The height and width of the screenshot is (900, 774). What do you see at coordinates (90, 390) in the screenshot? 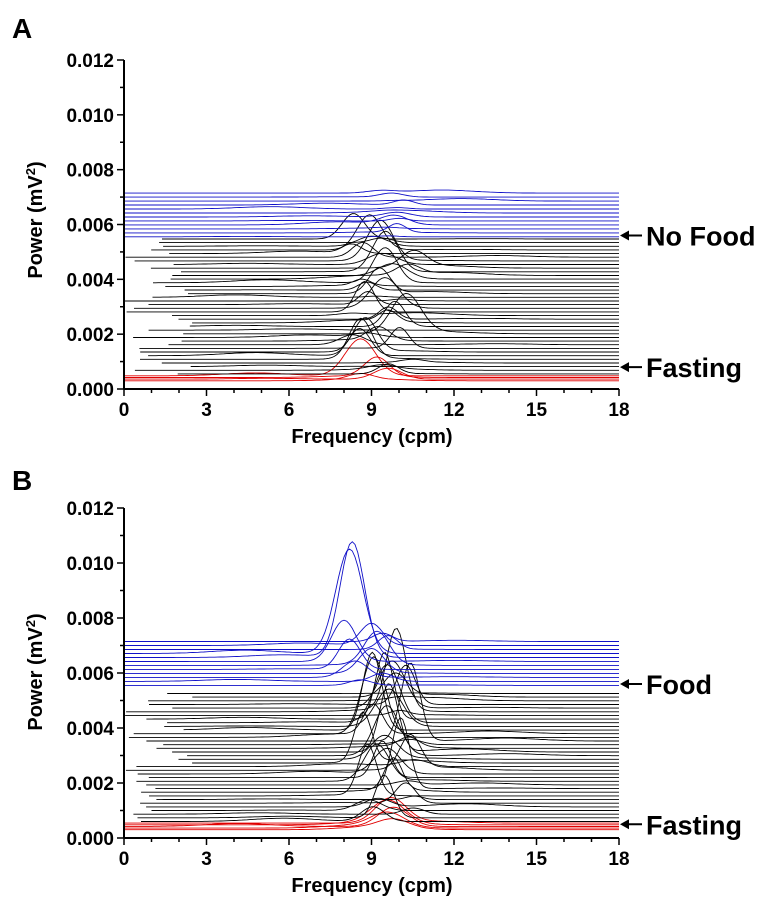
I see `y-tick-label: 0.000` at bounding box center [90, 390].